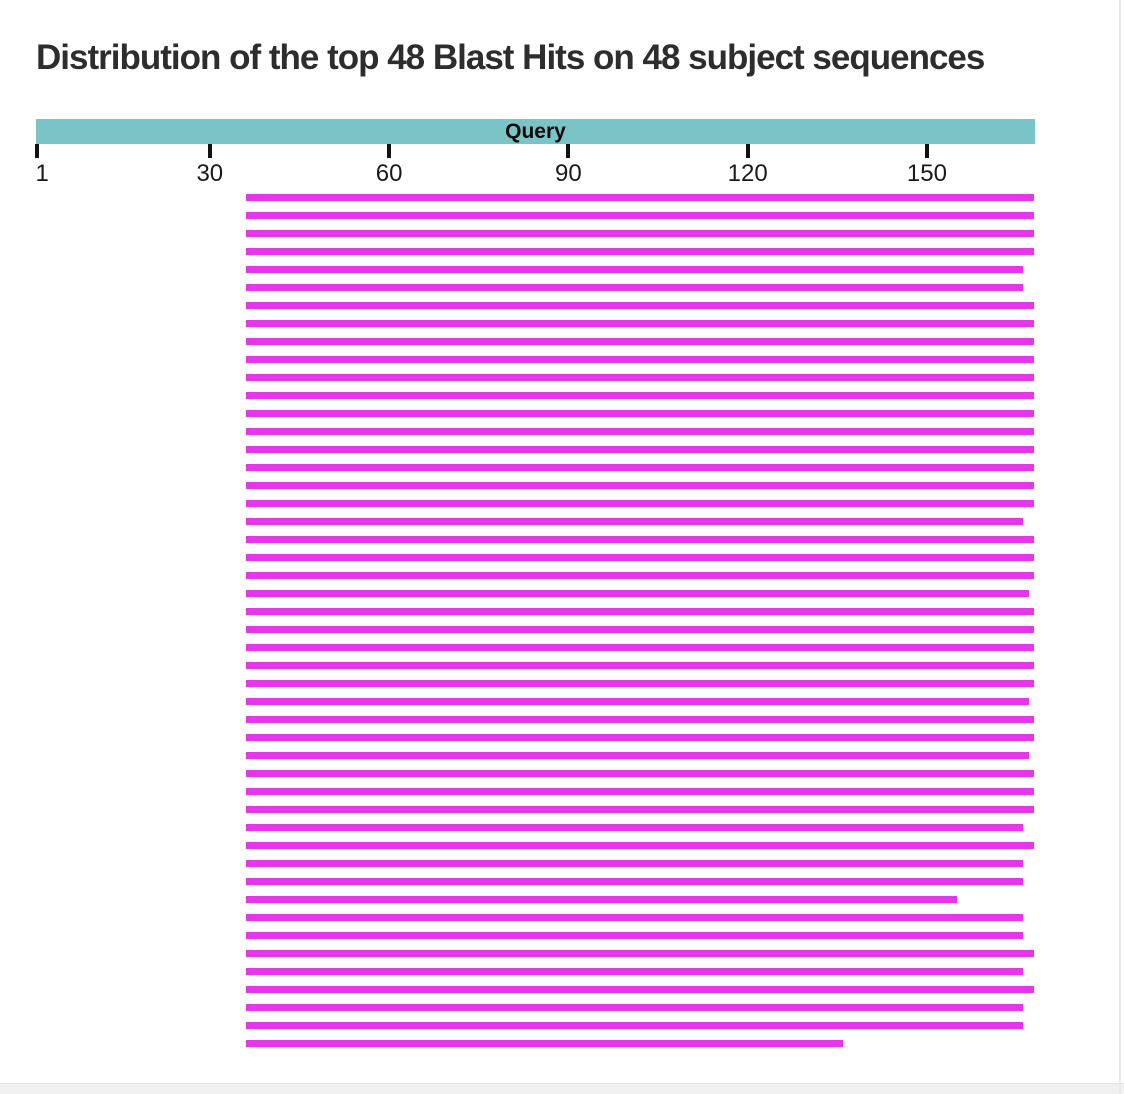 This screenshot has width=1124, height=1094. Describe the element at coordinates (562, 1088) in the screenshot. I see `page-bottom-edge` at that location.